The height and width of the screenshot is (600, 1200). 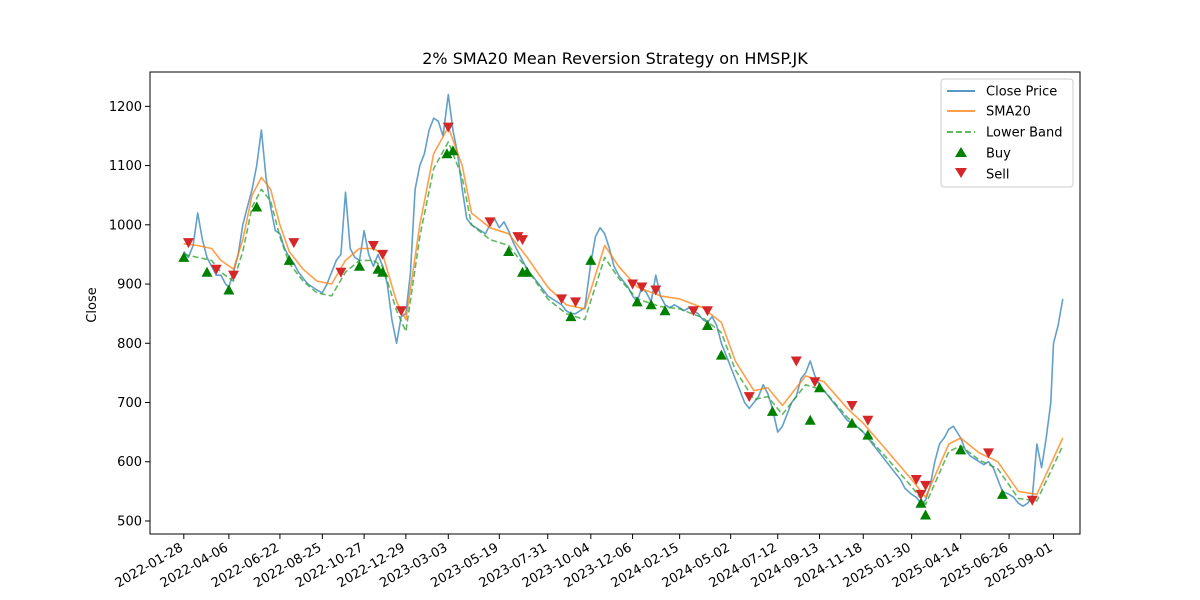 I want to click on y-axis-label: Close, so click(x=92, y=304).